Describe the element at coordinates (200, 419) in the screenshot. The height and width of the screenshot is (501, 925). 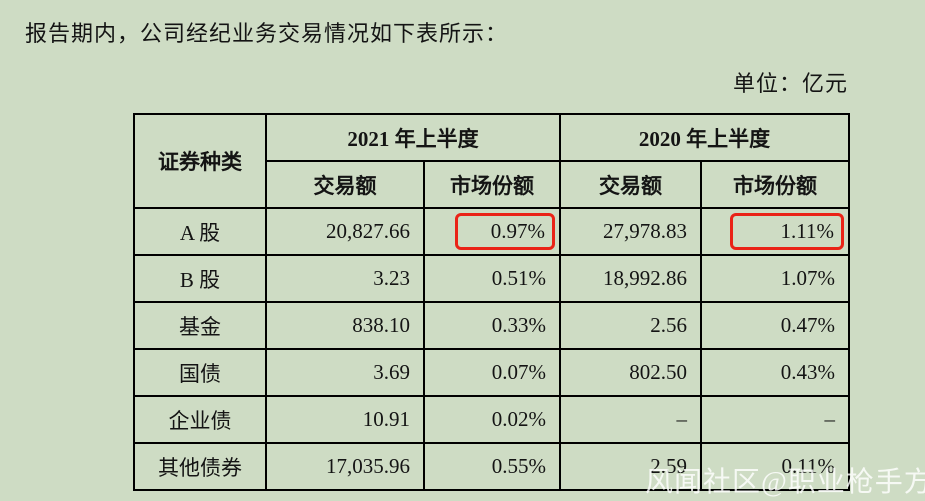
I see `cell-security-type: 企业债` at that location.